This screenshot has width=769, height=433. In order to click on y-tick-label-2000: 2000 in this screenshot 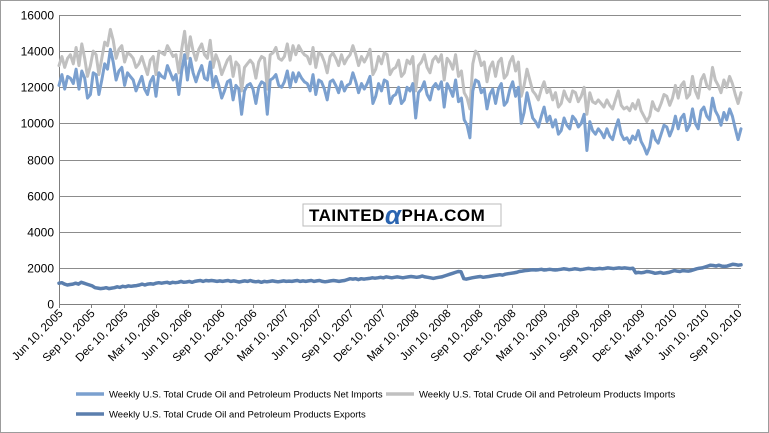, I will do `click(40, 269)`.